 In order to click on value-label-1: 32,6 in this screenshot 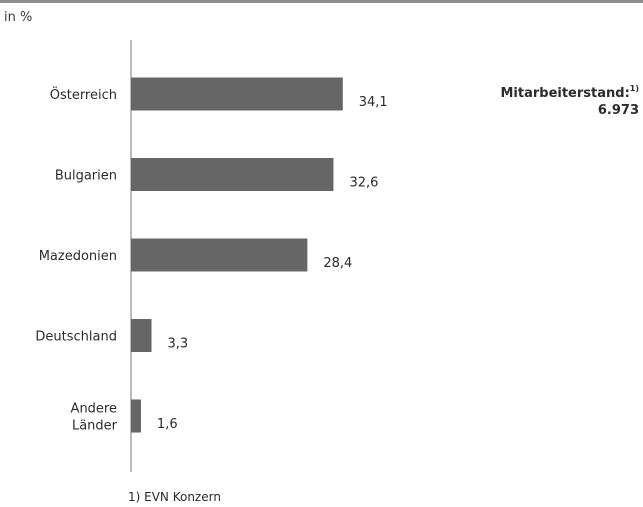, I will do `click(363, 183)`.